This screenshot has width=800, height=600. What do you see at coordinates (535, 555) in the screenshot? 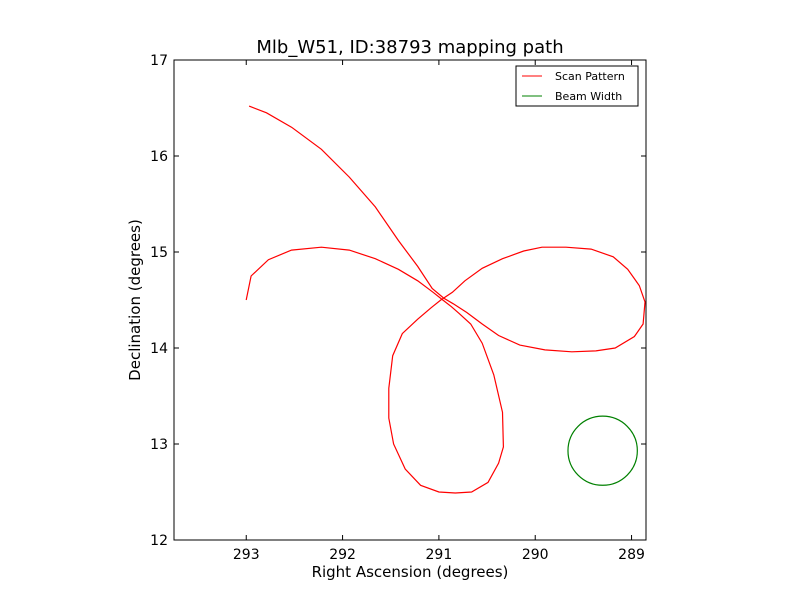
I see `x-tick-label: 290` at bounding box center [535, 555].